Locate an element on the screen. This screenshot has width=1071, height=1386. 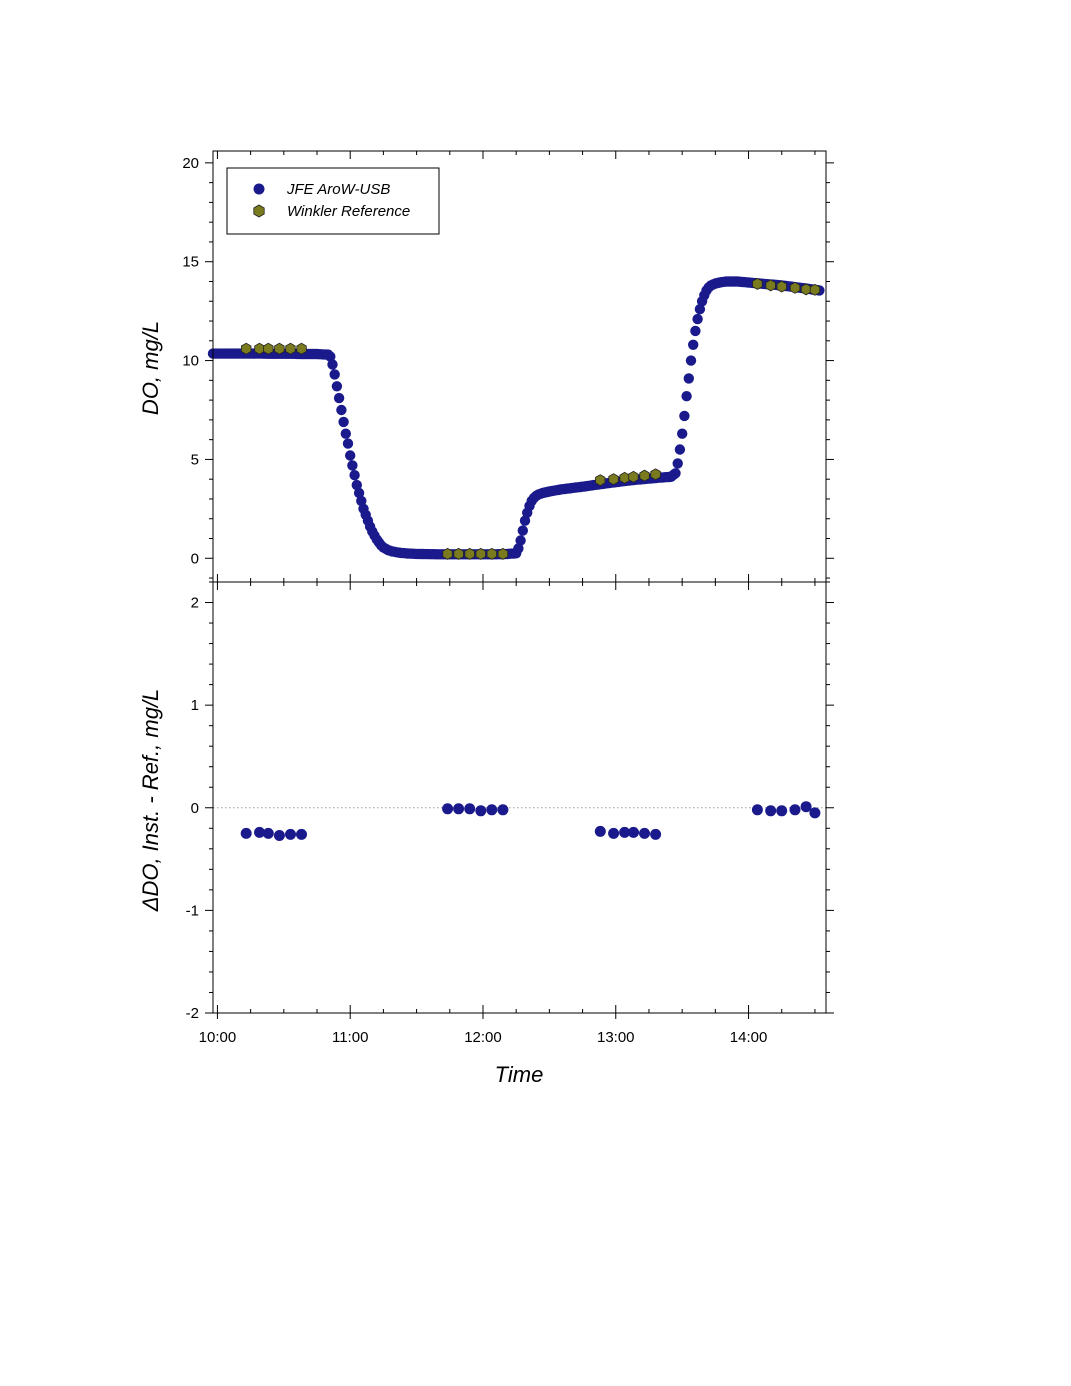
y-tick-label: 15 is located at coordinates (190, 262).